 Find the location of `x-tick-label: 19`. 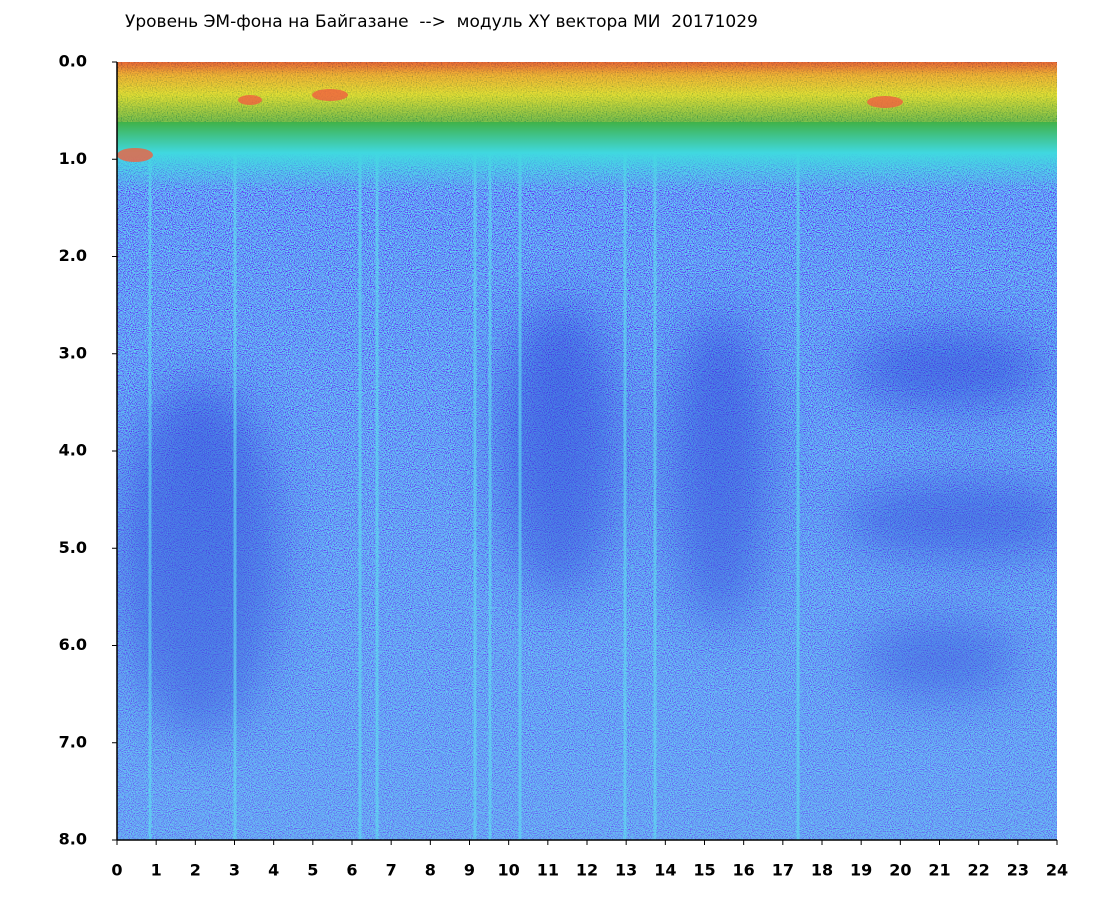

x-tick-label: 19 is located at coordinates (861, 870).